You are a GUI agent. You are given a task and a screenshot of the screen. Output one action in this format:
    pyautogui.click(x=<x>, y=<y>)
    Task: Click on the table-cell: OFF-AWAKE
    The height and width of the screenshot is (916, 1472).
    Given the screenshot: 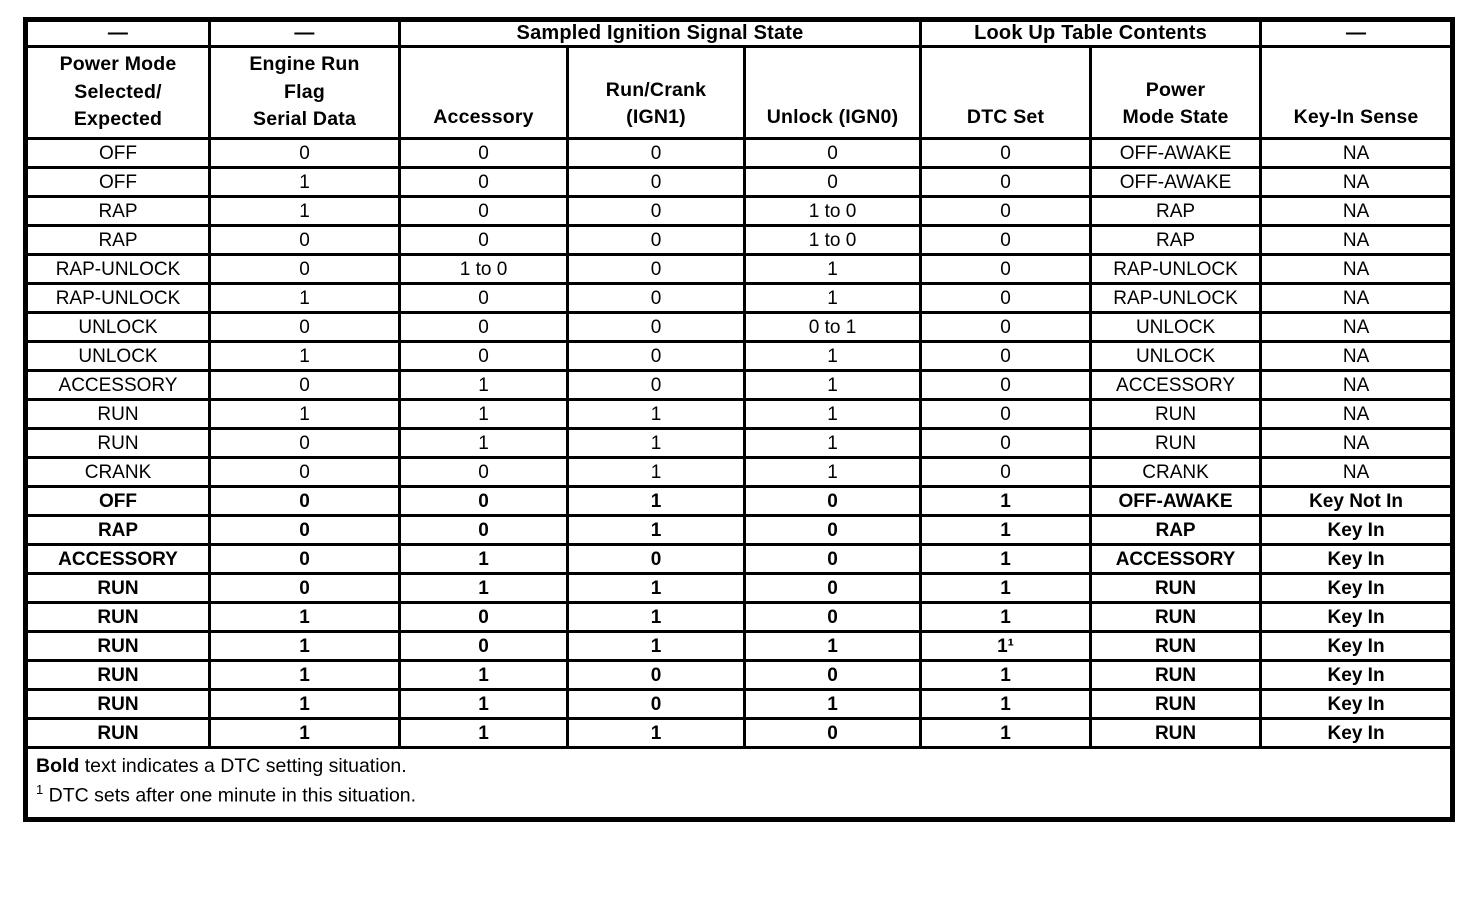 What is the action you would take?
    pyautogui.click(x=1176, y=182)
    